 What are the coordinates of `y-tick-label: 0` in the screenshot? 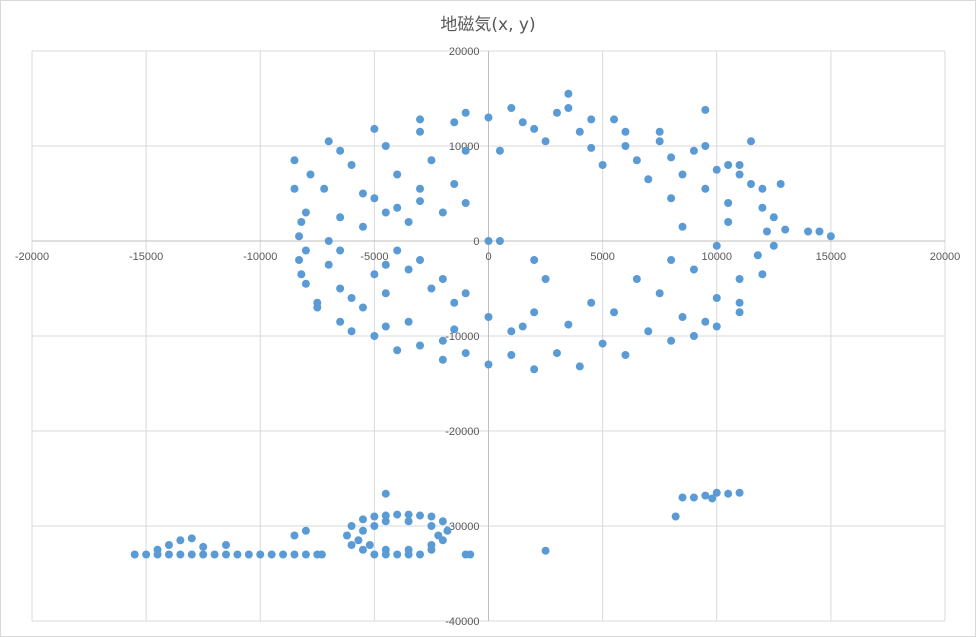 It's located at (476, 242).